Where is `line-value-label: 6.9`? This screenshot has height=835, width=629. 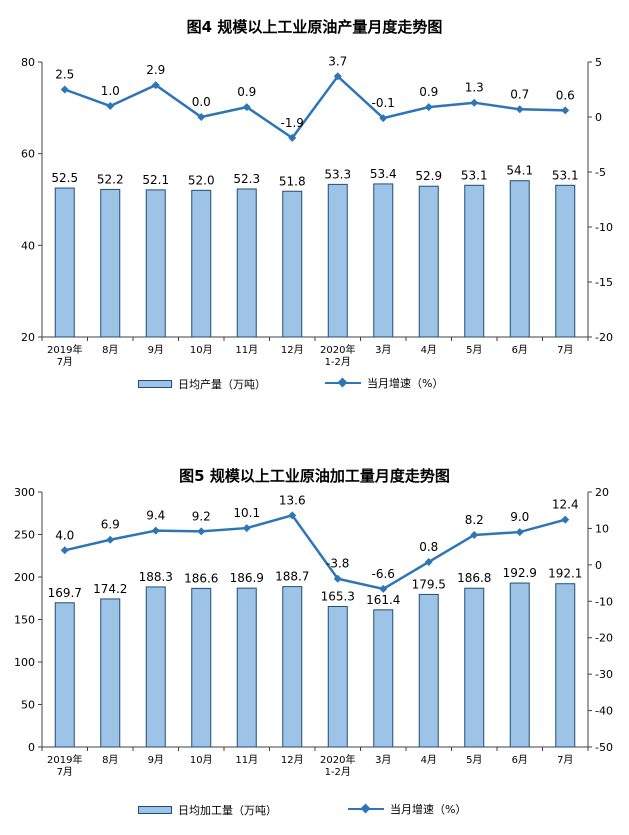
line-value-label: 6.9 is located at coordinates (110, 525).